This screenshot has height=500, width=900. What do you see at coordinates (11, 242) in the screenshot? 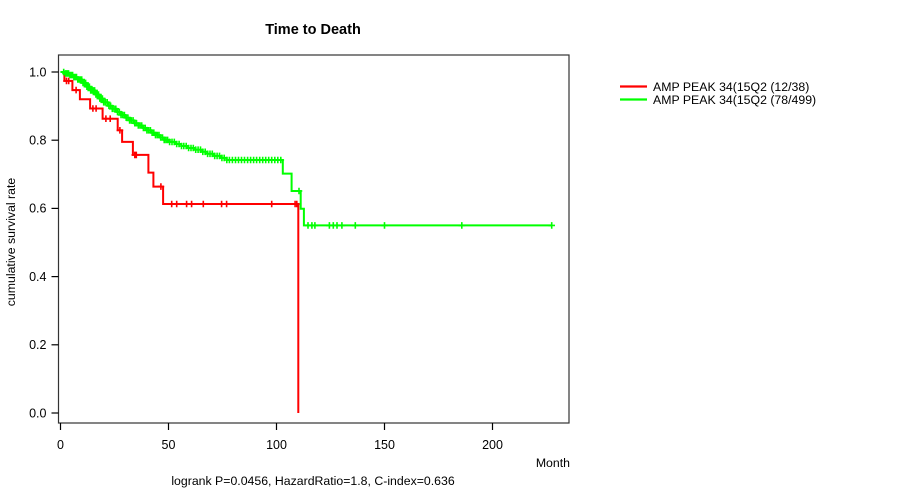
I see `y-axis-label: cumulative survival rate` at bounding box center [11, 242].